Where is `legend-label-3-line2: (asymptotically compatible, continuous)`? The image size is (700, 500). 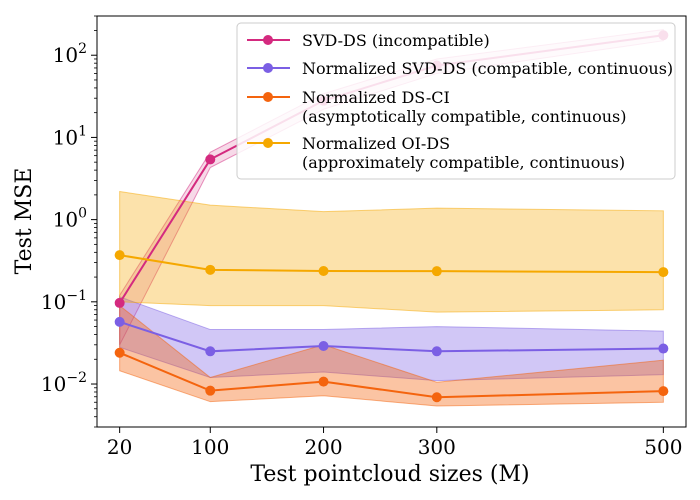 legend-label-3-line2: (asymptotically compatible, continuous) is located at coordinates (464, 116).